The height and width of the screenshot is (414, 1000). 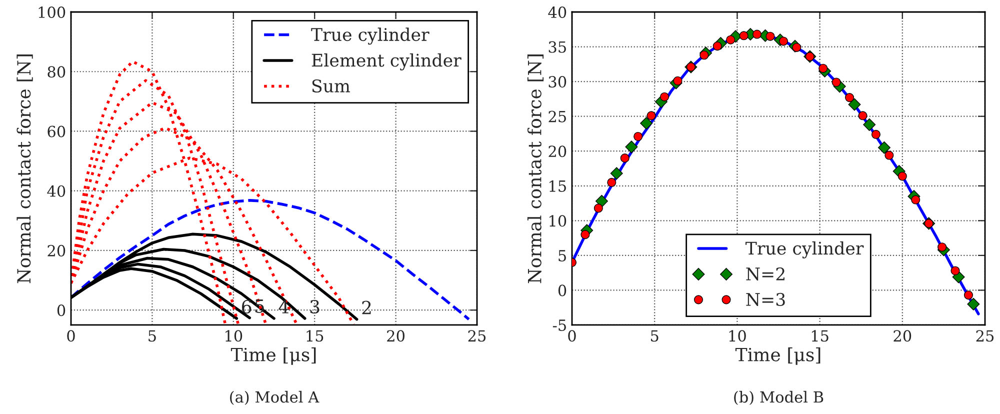 What do you see at coordinates (765, 299) in the screenshot?
I see `legend-label: N=3` at bounding box center [765, 299].